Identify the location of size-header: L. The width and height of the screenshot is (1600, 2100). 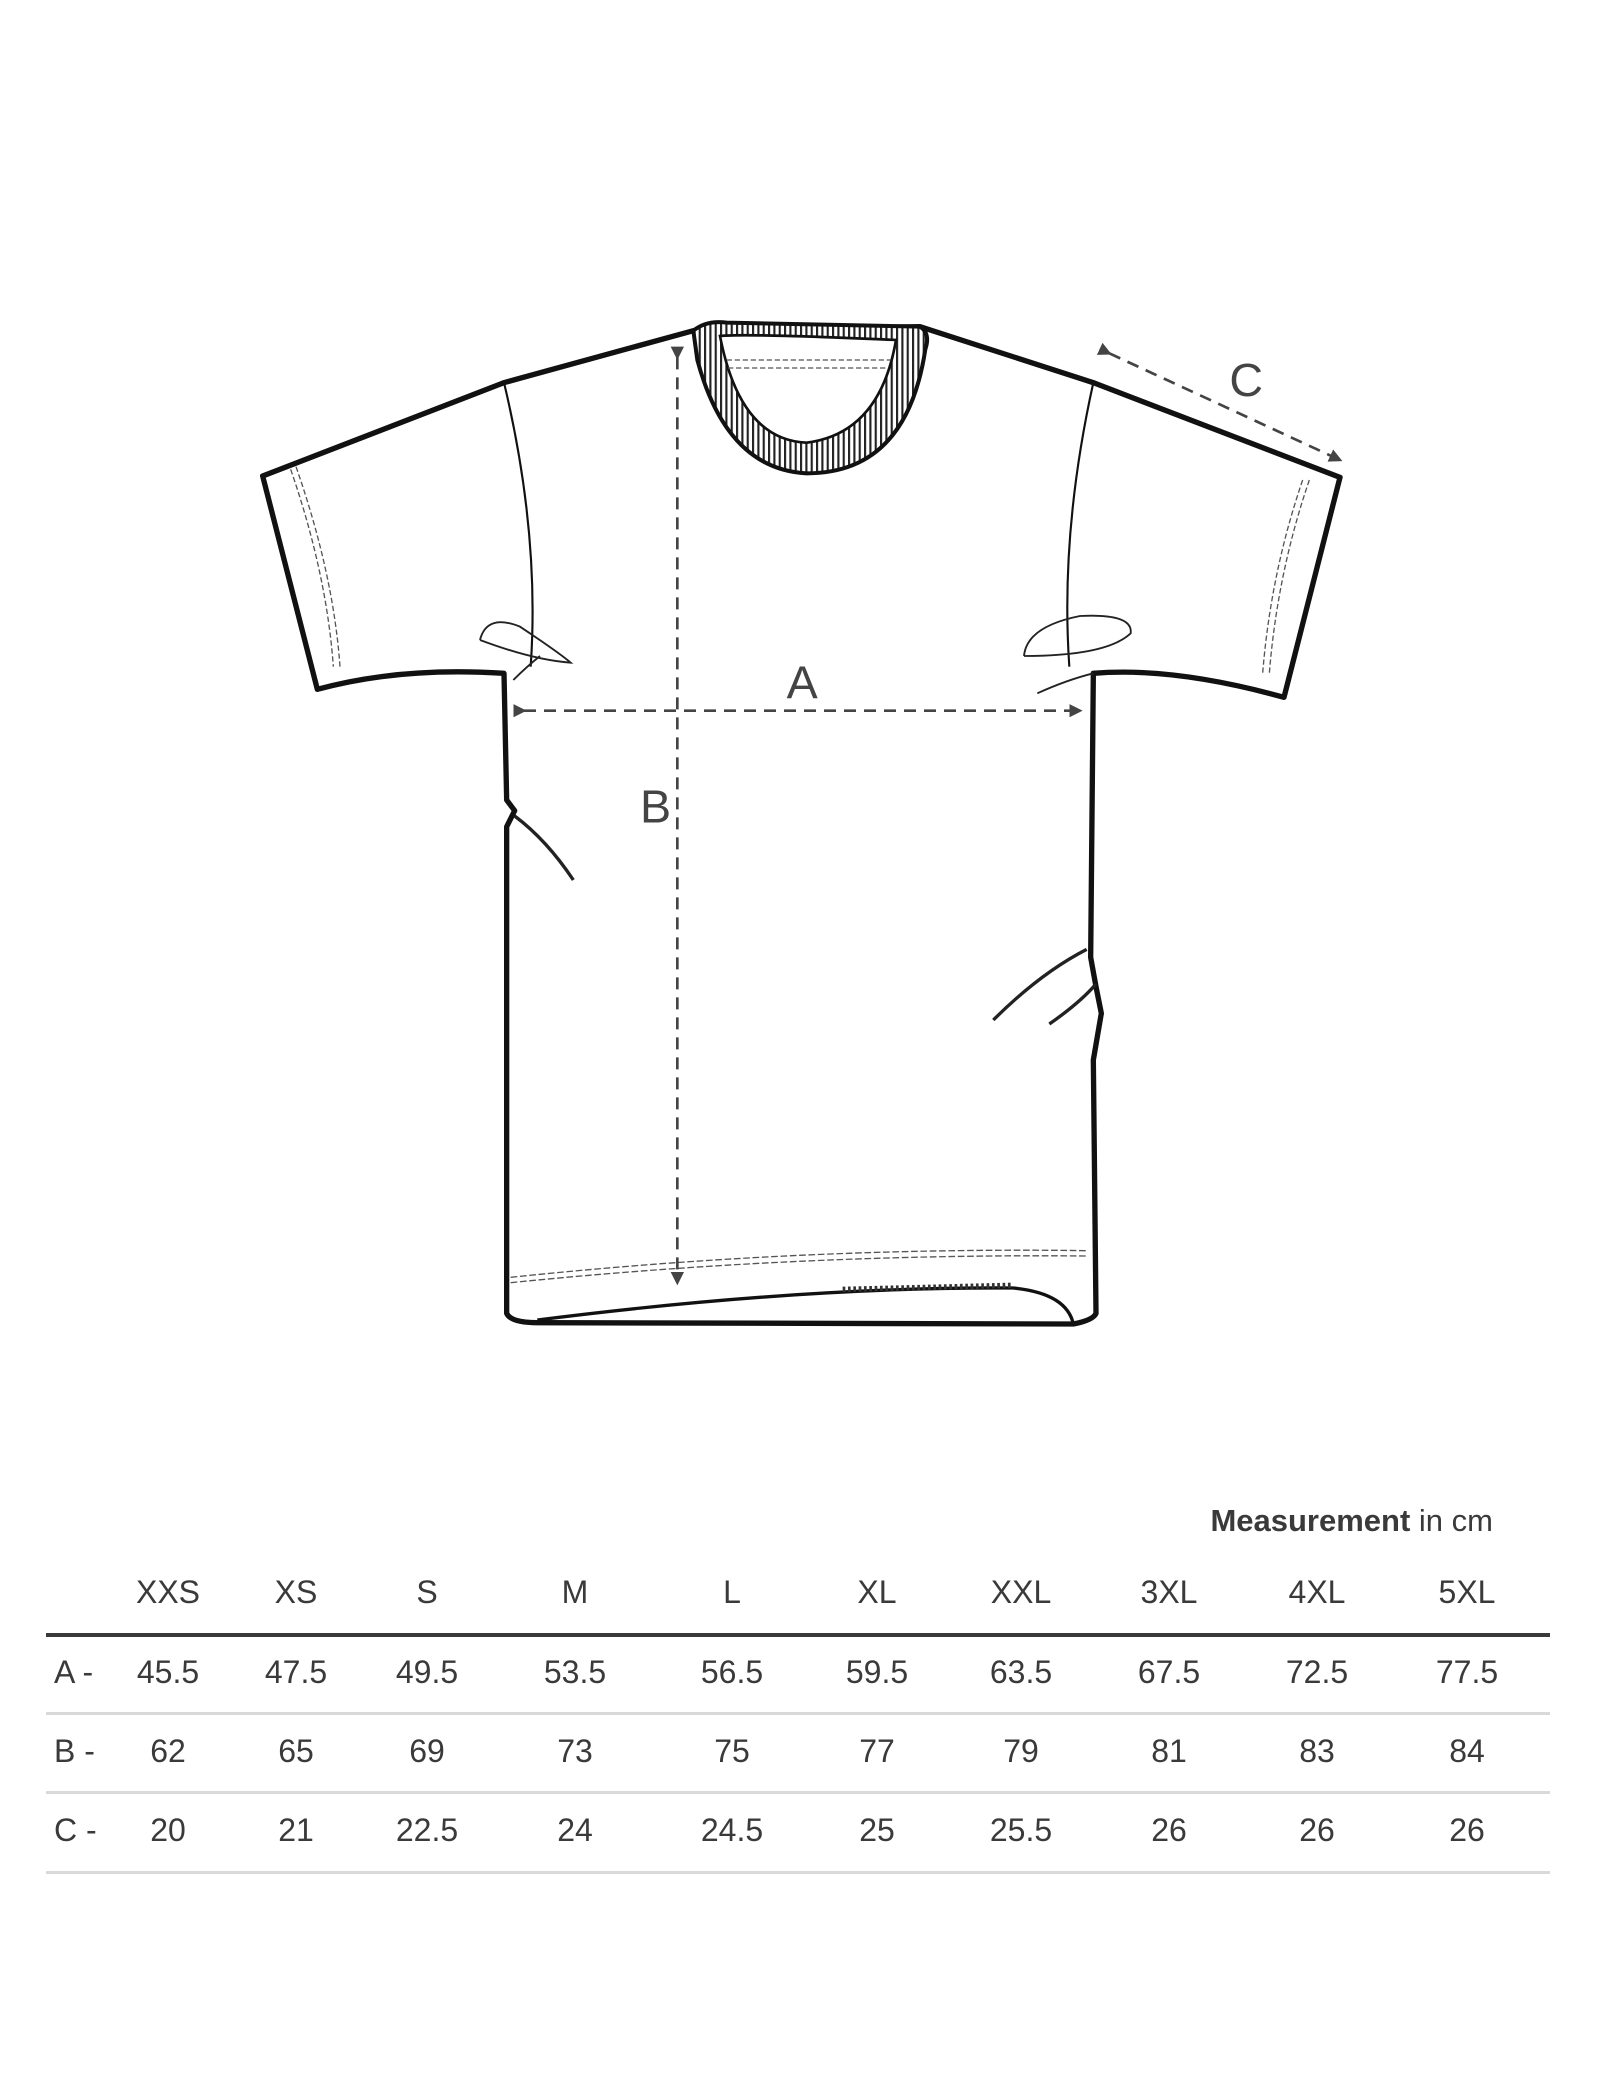
(732, 1592).